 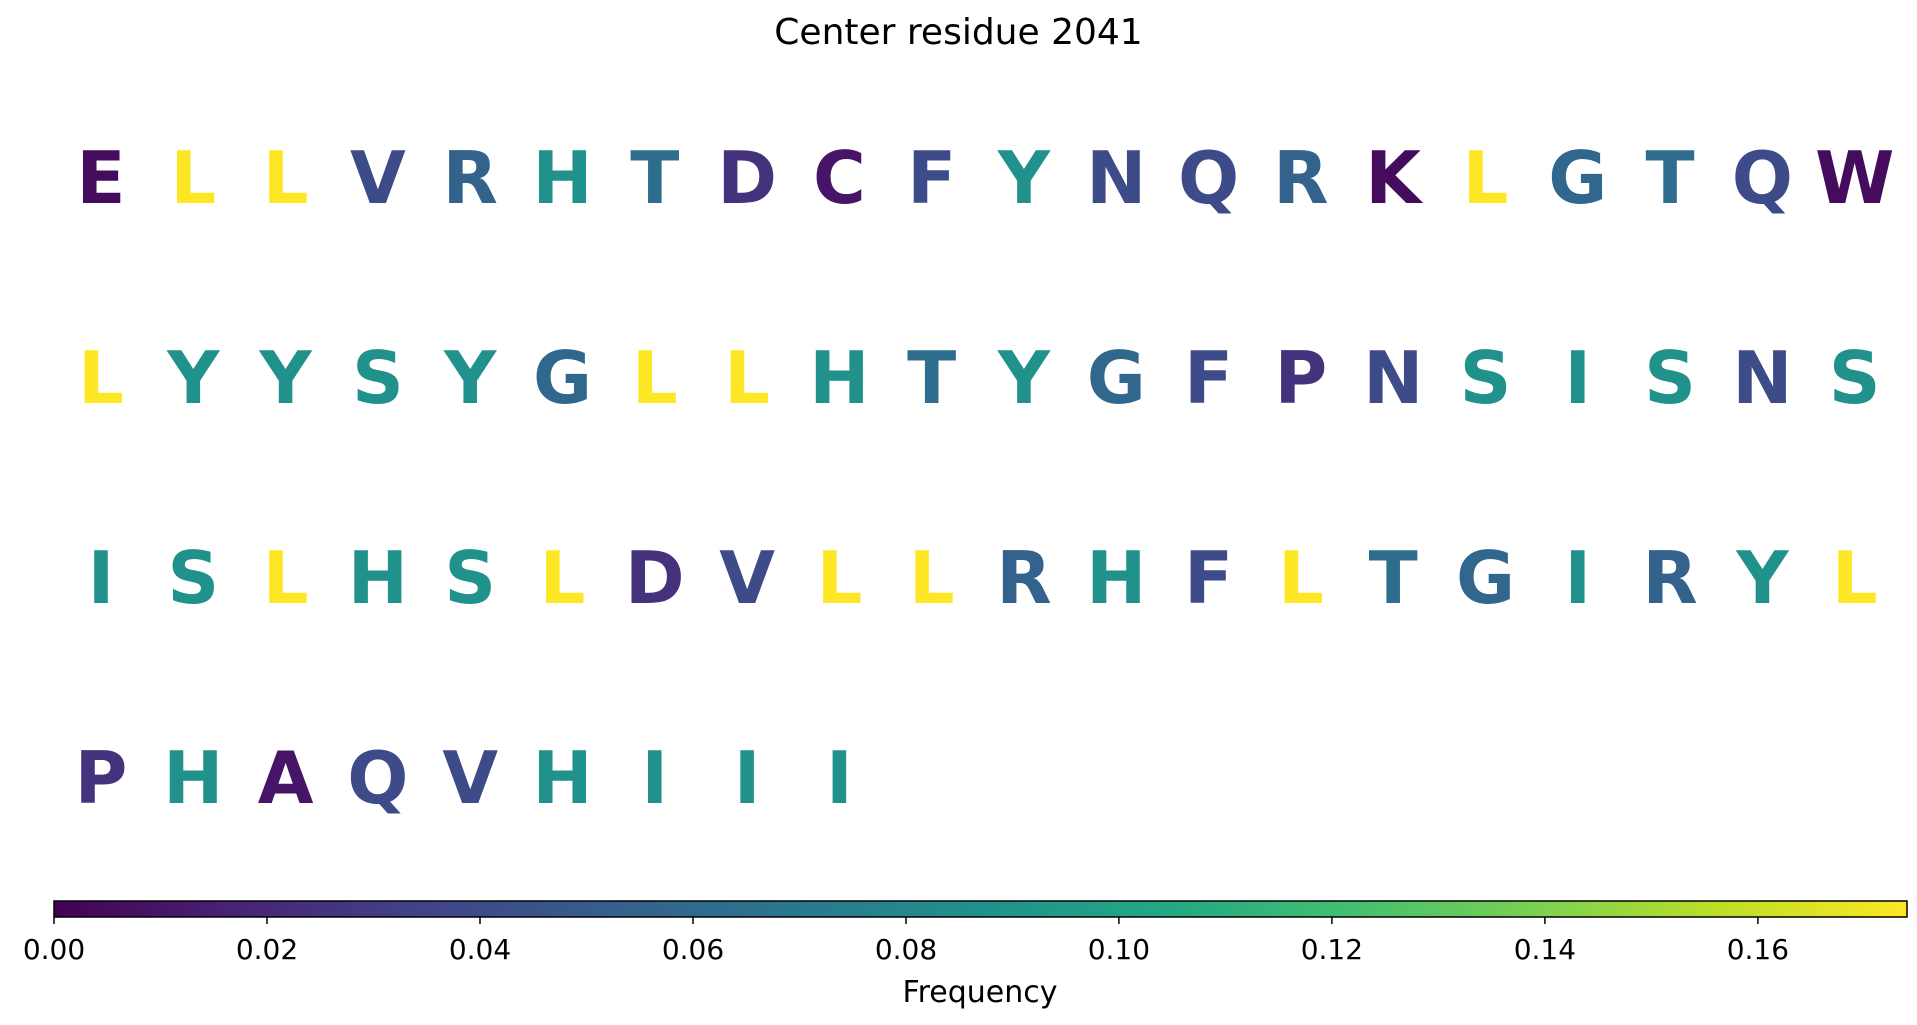 I want to click on residue-letter: K, so click(x=1394, y=178).